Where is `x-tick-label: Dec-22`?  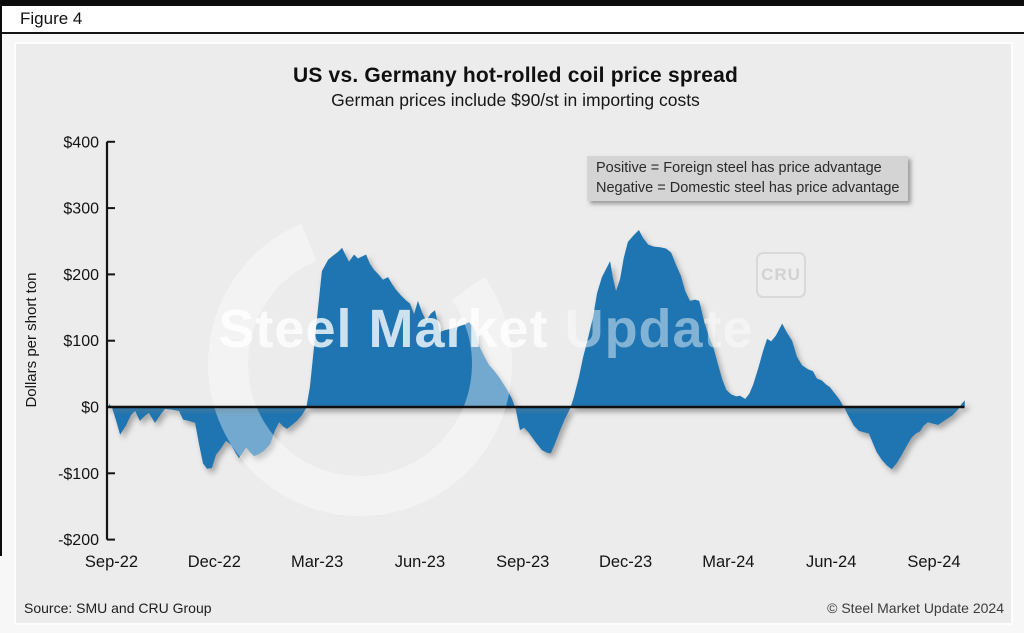 x-tick-label: Dec-22 is located at coordinates (214, 562).